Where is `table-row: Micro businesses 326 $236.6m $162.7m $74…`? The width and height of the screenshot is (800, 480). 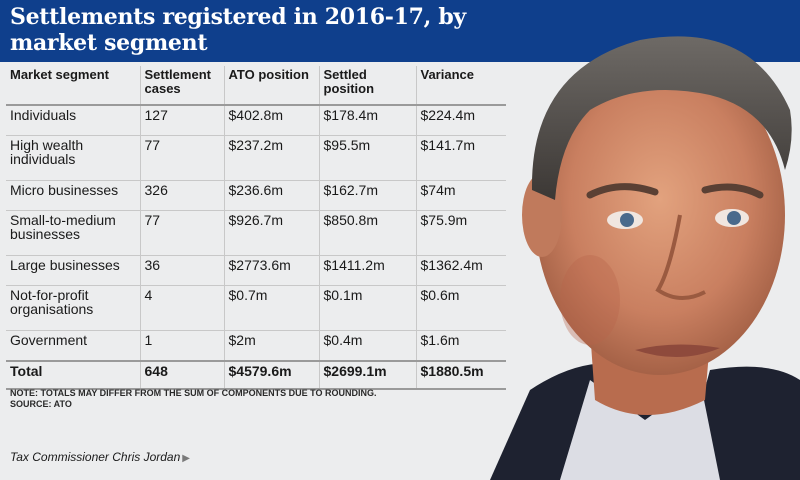 table-row: Micro businesses 326 $236.6m $162.7m $74… is located at coordinates (256, 195).